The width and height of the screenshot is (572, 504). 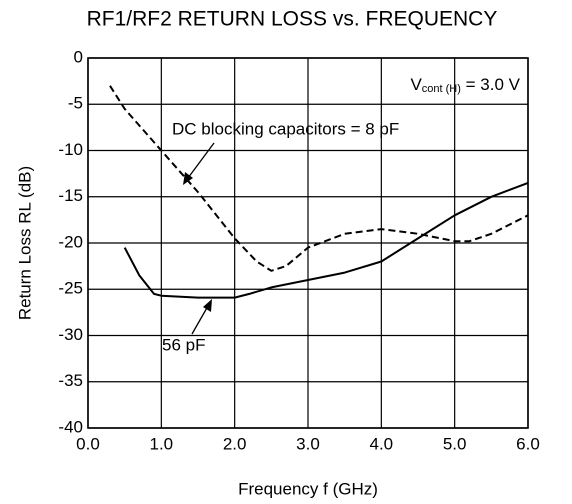 What do you see at coordinates (235, 443) in the screenshot?
I see `x-tick-label: 2.0` at bounding box center [235, 443].